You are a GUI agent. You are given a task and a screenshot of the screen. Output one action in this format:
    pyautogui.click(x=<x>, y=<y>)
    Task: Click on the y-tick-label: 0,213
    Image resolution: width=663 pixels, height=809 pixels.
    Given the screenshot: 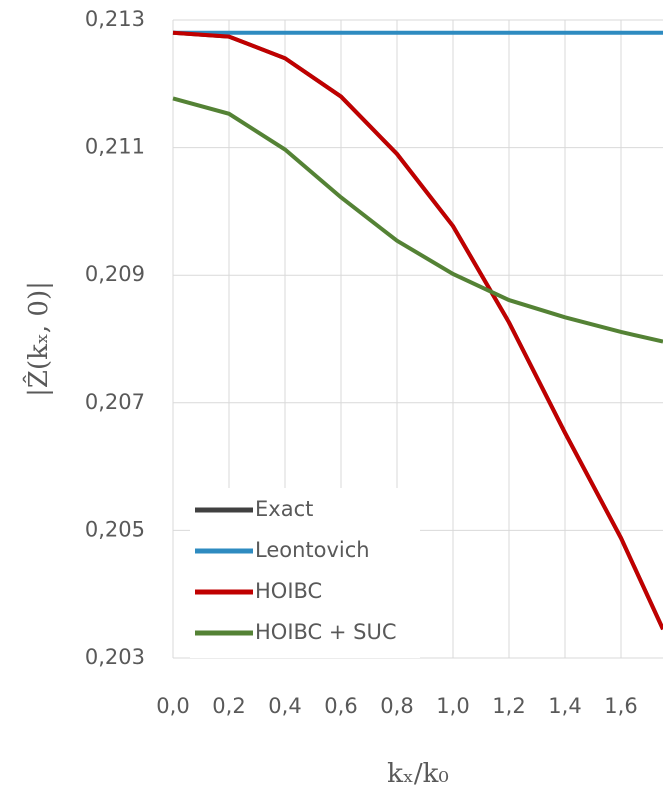 What is the action you would take?
    pyautogui.click(x=115, y=19)
    